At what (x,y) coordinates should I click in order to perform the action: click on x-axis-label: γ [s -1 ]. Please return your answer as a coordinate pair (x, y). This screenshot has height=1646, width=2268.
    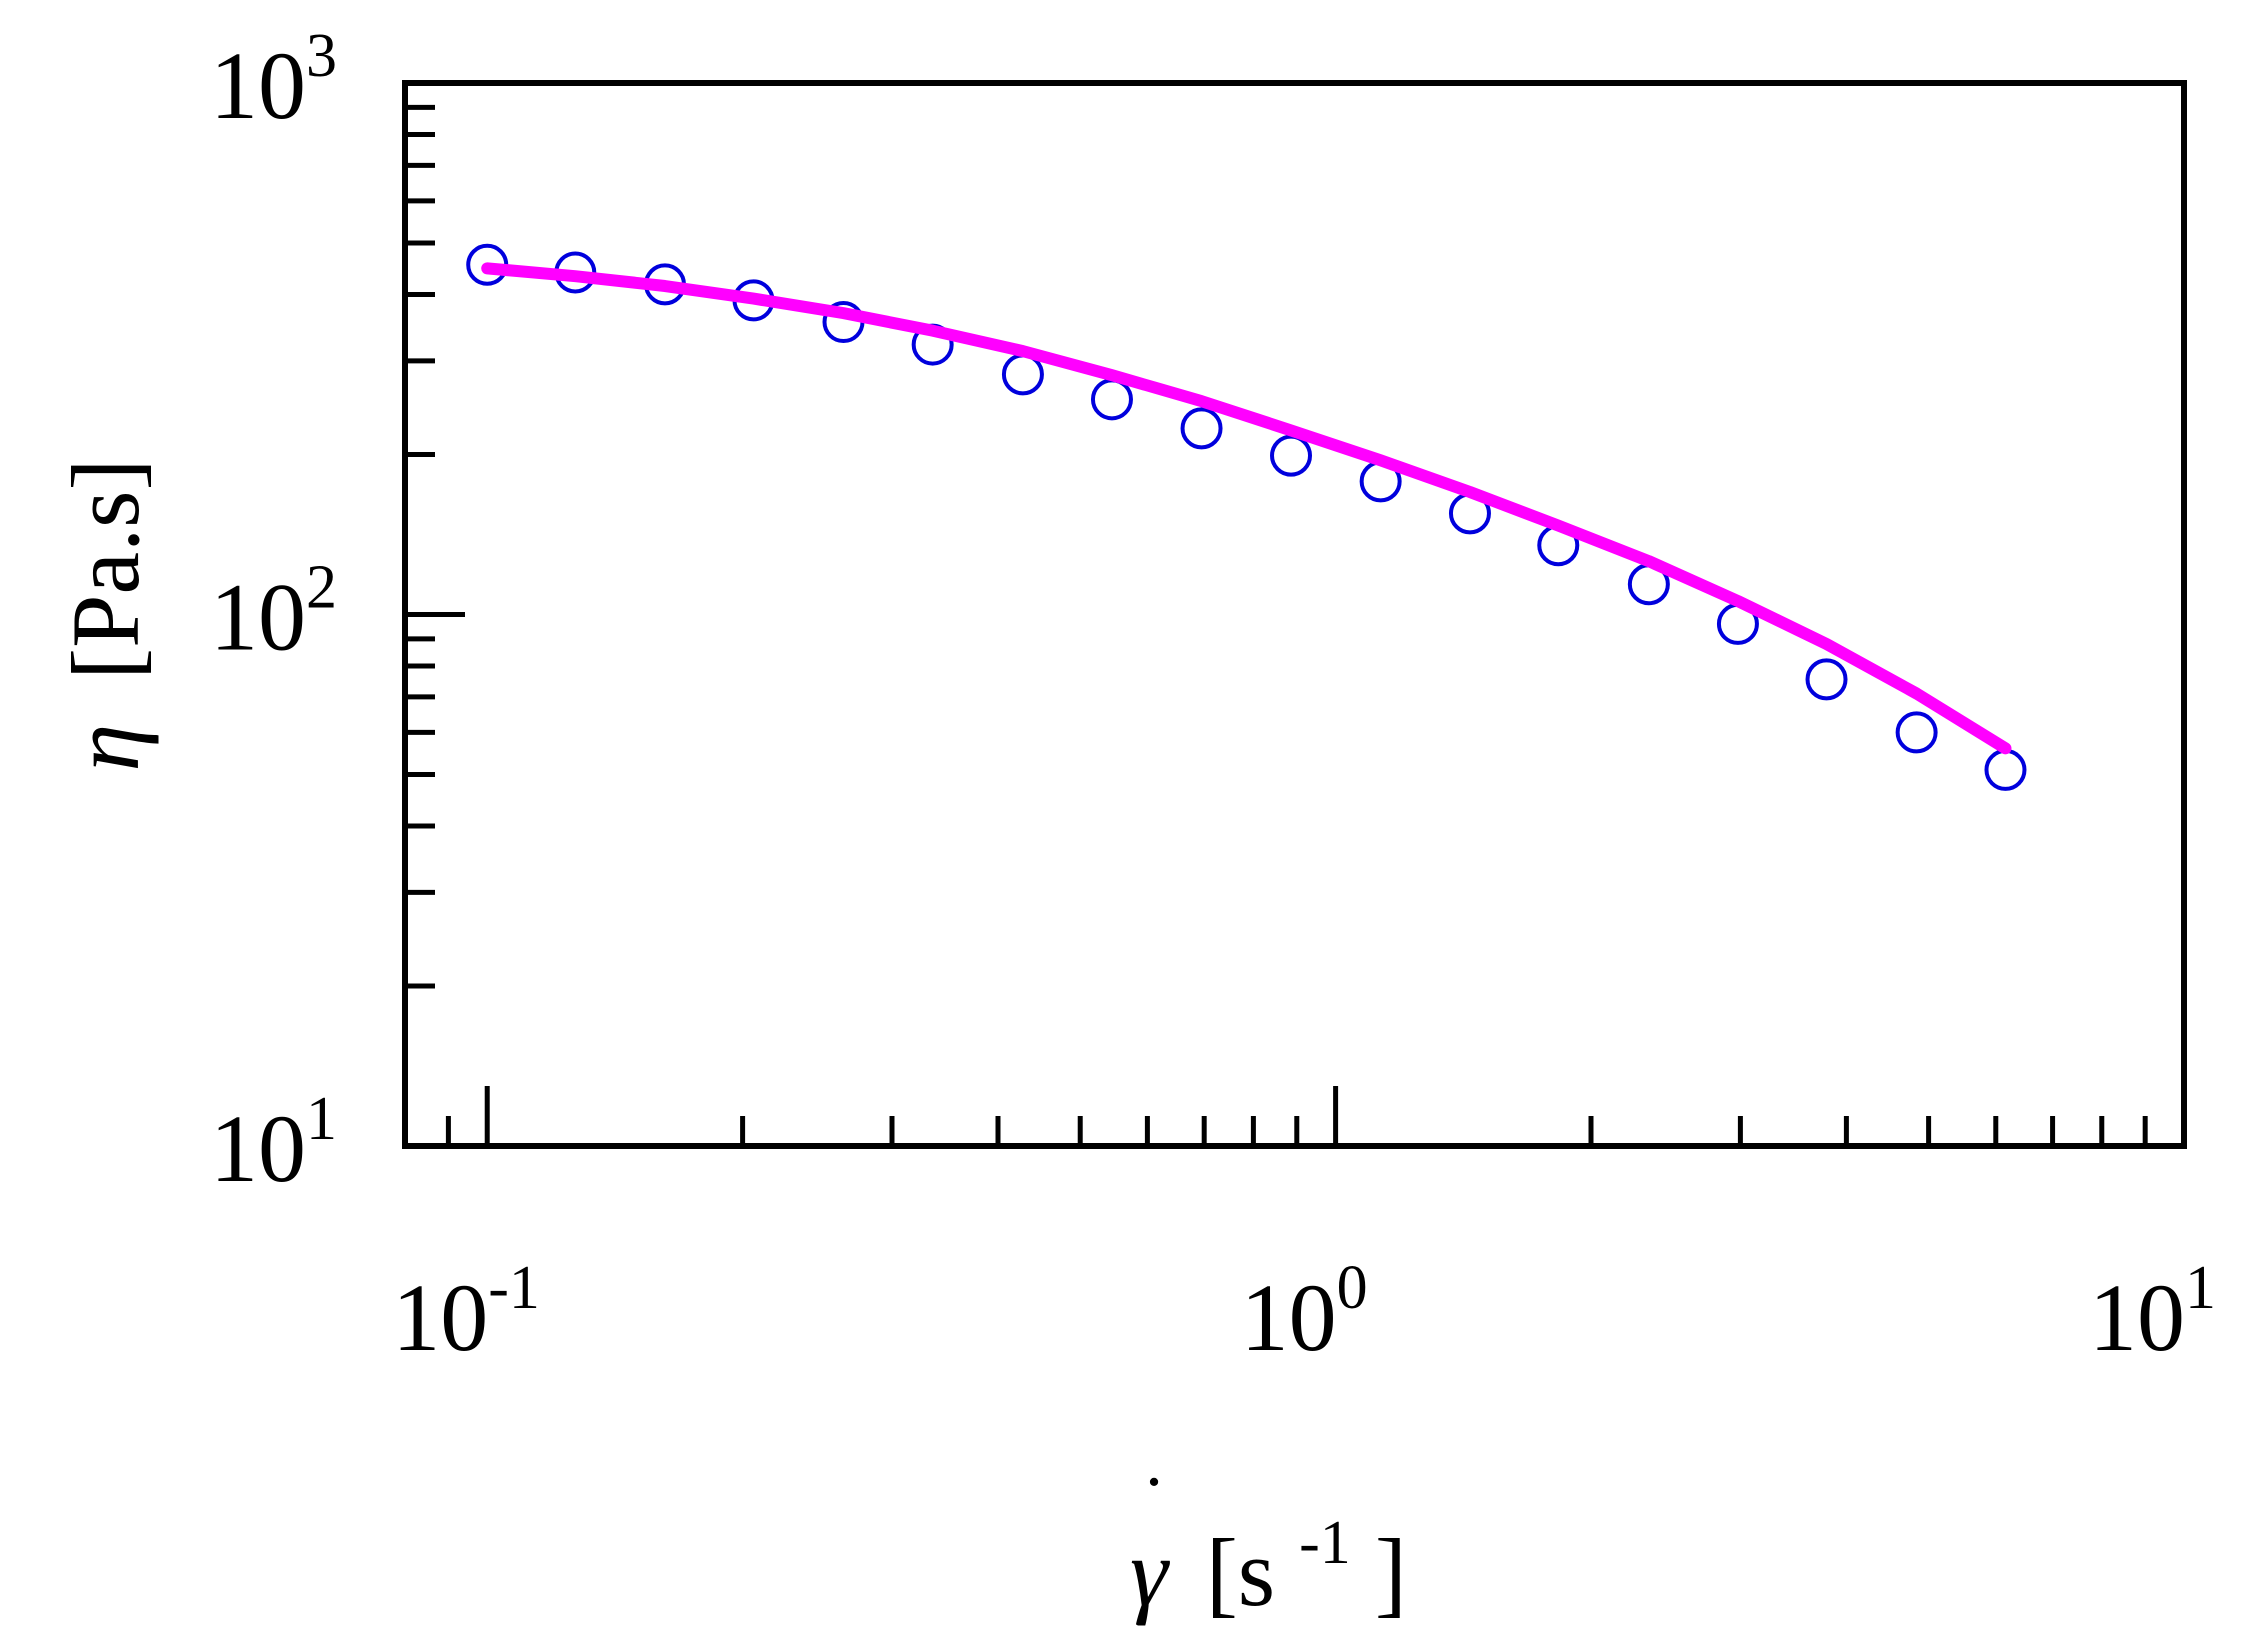
    Looking at the image, I should click on (1268, 1551).